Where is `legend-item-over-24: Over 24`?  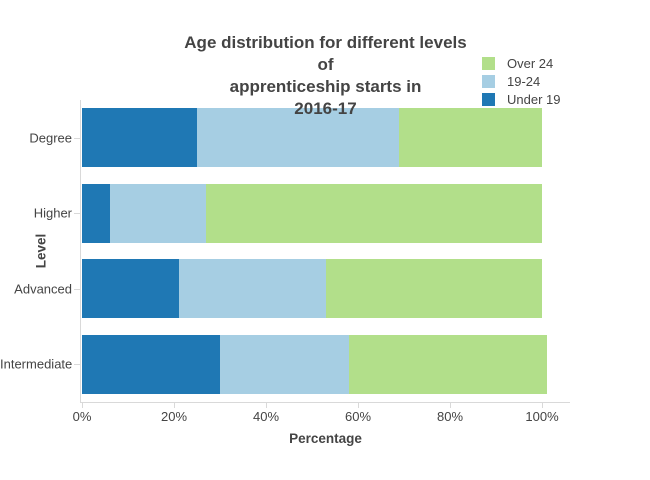
legend-item-over-24: Over 24 is located at coordinates (521, 63).